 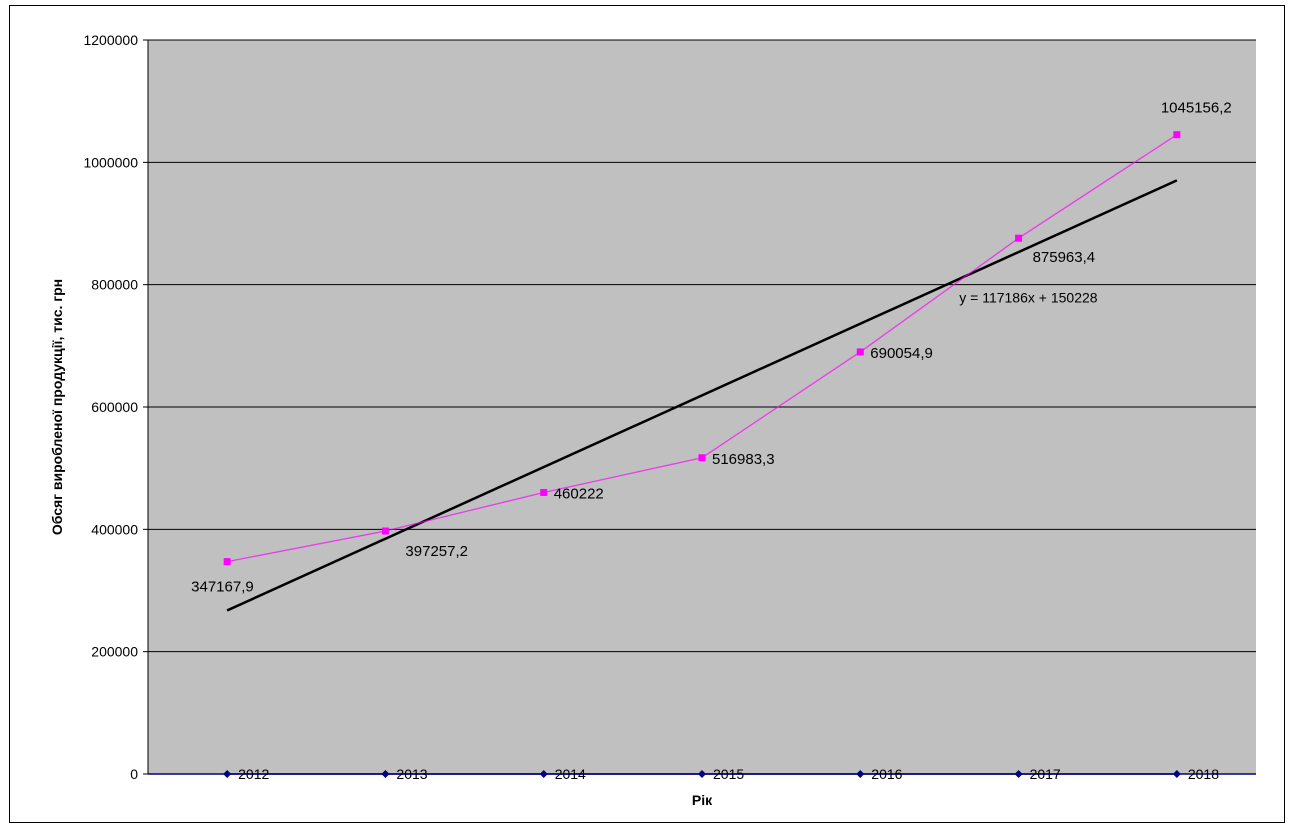 I want to click on x-axis-title: Рік, so click(x=702, y=800).